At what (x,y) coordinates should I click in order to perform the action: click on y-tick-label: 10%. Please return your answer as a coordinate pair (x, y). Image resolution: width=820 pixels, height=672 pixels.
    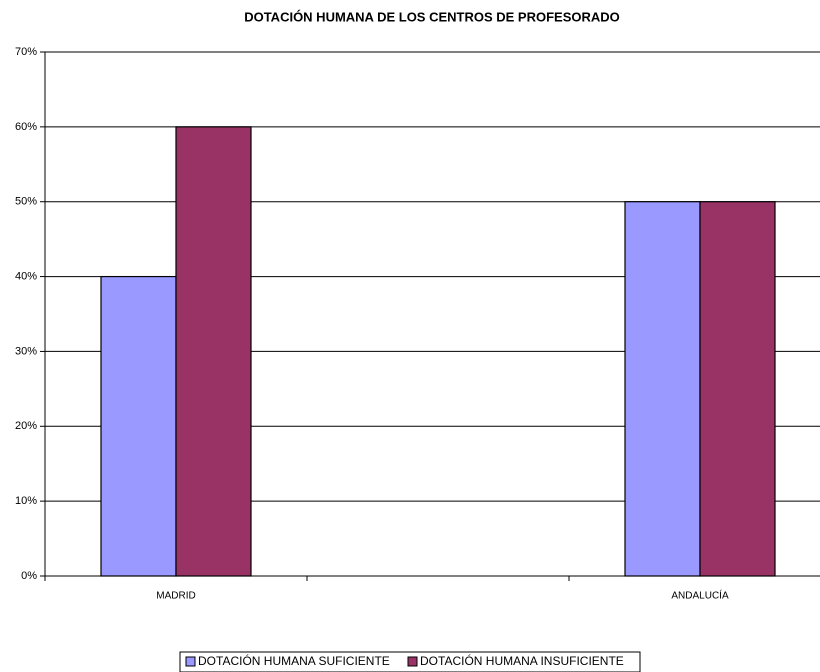
    Looking at the image, I should click on (26, 501).